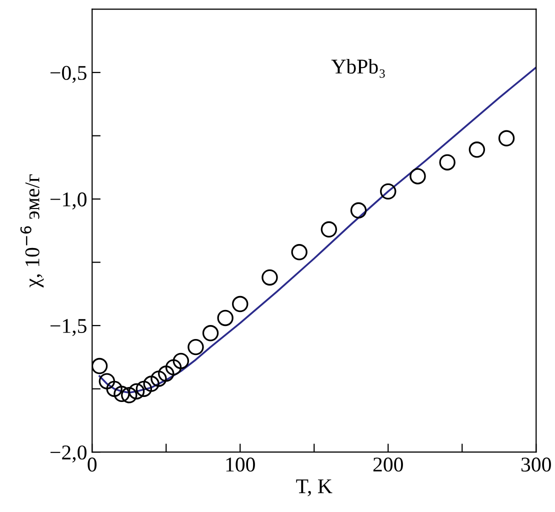 The image size is (555, 512). What do you see at coordinates (536, 465) in the screenshot?
I see `x-tick-label: 300` at bounding box center [536, 465].